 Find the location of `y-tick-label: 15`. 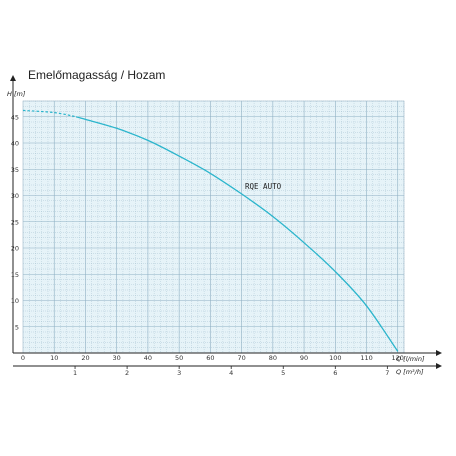

y-tick-label: 15 is located at coordinates (15, 275).